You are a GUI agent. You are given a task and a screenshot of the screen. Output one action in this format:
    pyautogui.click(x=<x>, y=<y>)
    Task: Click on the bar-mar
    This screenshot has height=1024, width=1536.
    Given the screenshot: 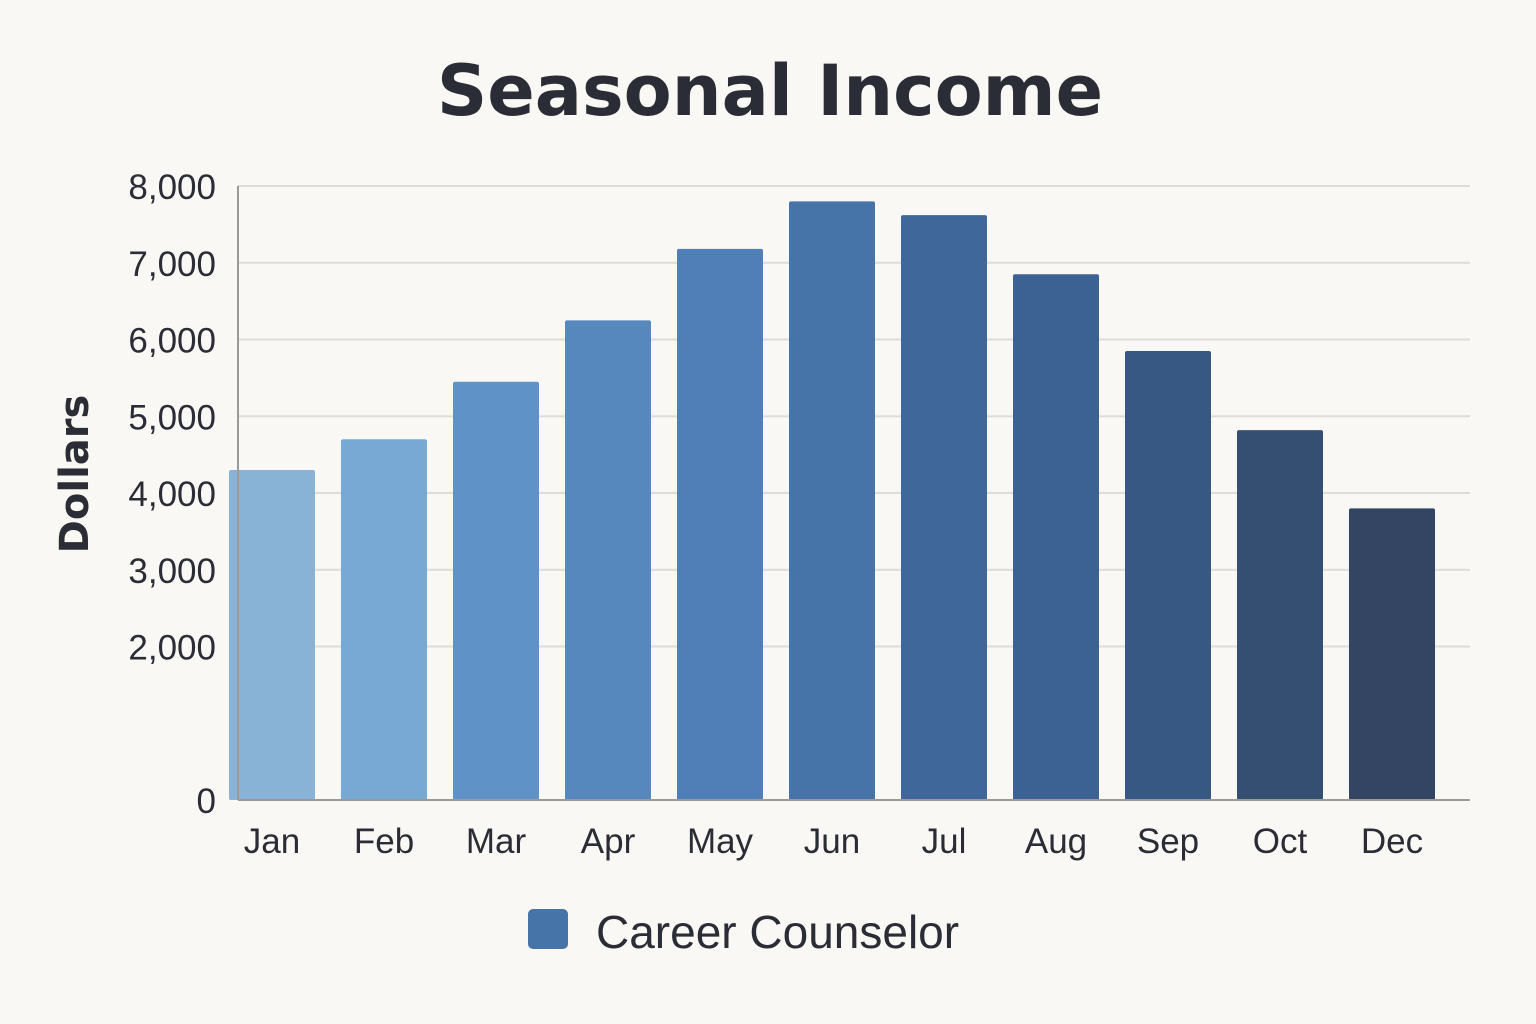 What is the action you would take?
    pyautogui.click(x=496, y=590)
    